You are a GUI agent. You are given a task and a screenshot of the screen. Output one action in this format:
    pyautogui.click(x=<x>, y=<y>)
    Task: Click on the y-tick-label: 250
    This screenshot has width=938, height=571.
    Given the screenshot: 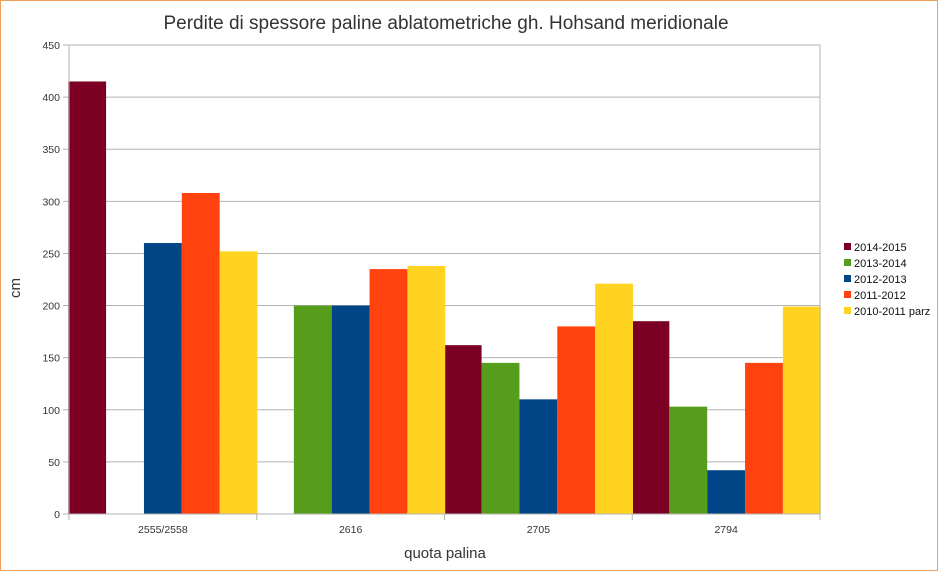 What is the action you would take?
    pyautogui.click(x=51, y=254)
    